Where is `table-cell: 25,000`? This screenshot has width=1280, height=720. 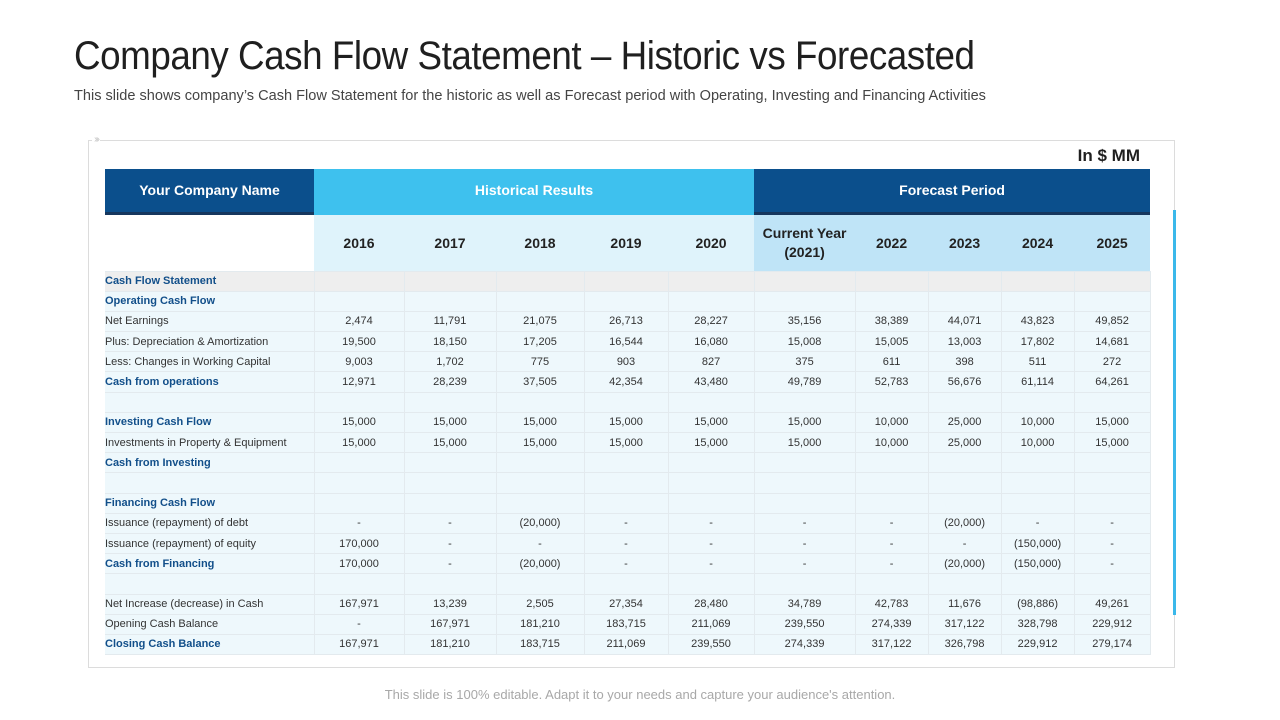 table-cell: 25,000 is located at coordinates (964, 442).